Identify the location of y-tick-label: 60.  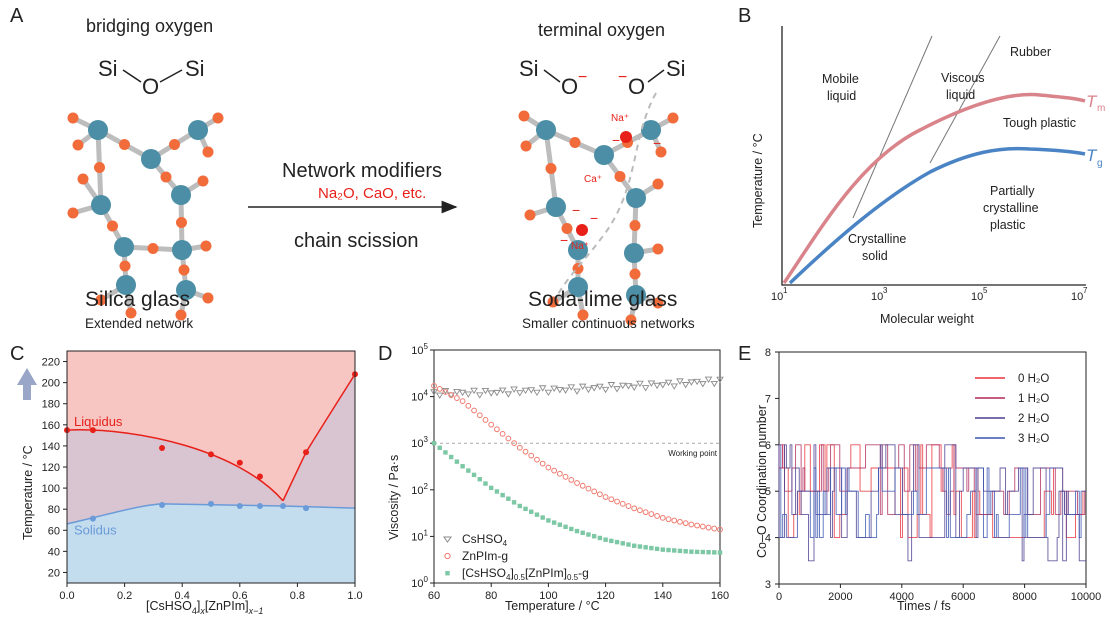
(54, 531).